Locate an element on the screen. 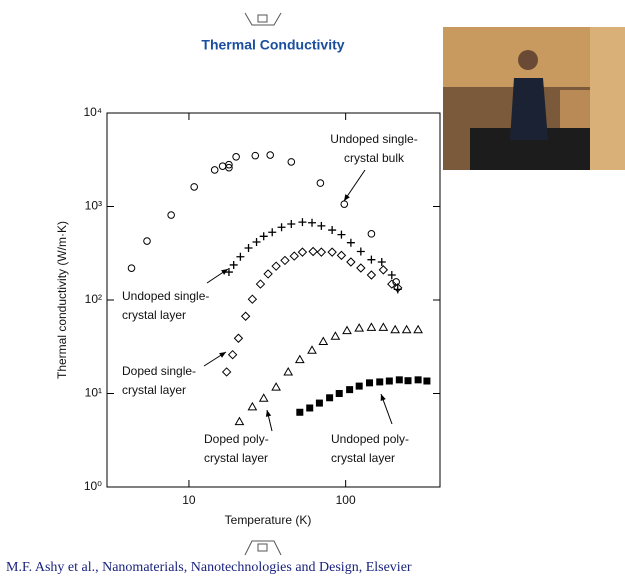  y-tick-label: 10³ is located at coordinates (93, 206).